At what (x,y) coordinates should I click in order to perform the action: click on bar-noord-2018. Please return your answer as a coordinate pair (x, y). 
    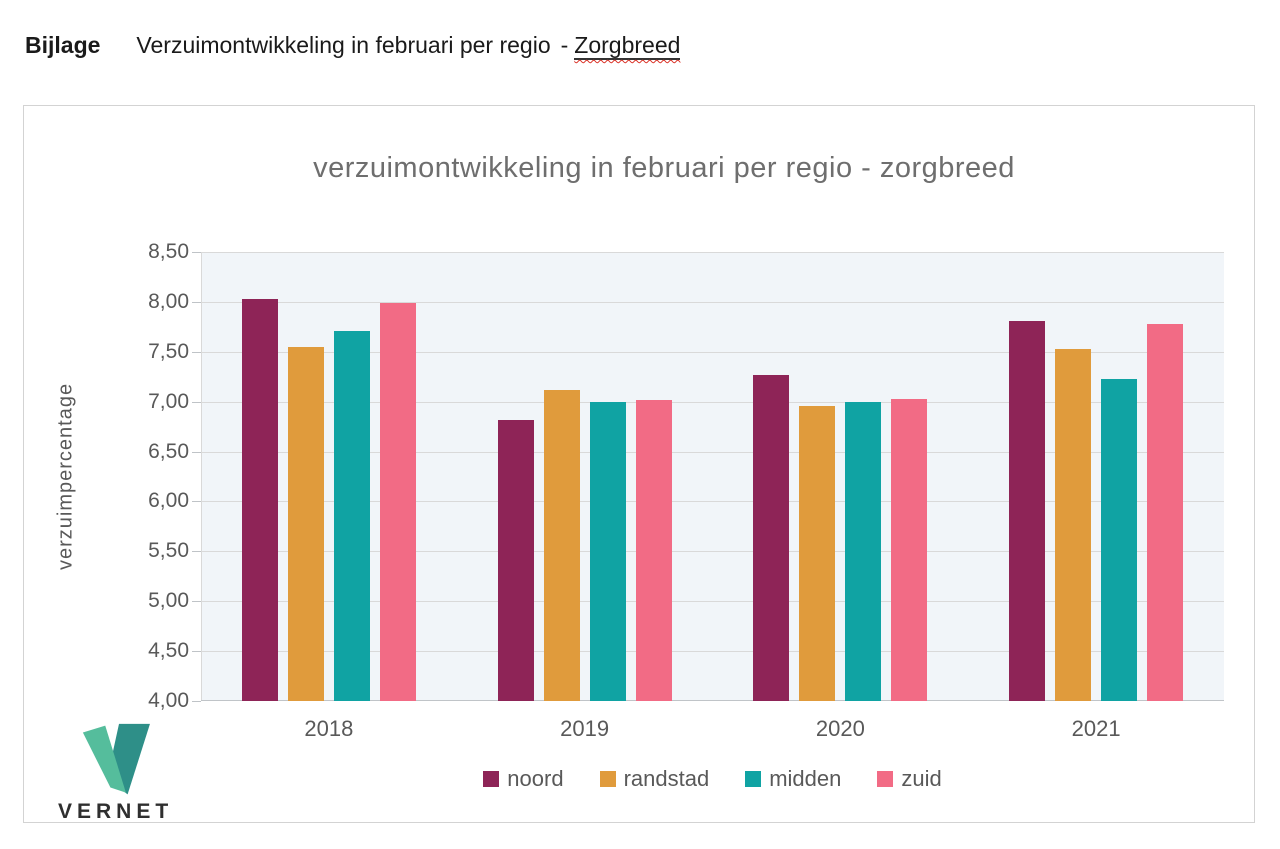
    Looking at the image, I should click on (259, 499).